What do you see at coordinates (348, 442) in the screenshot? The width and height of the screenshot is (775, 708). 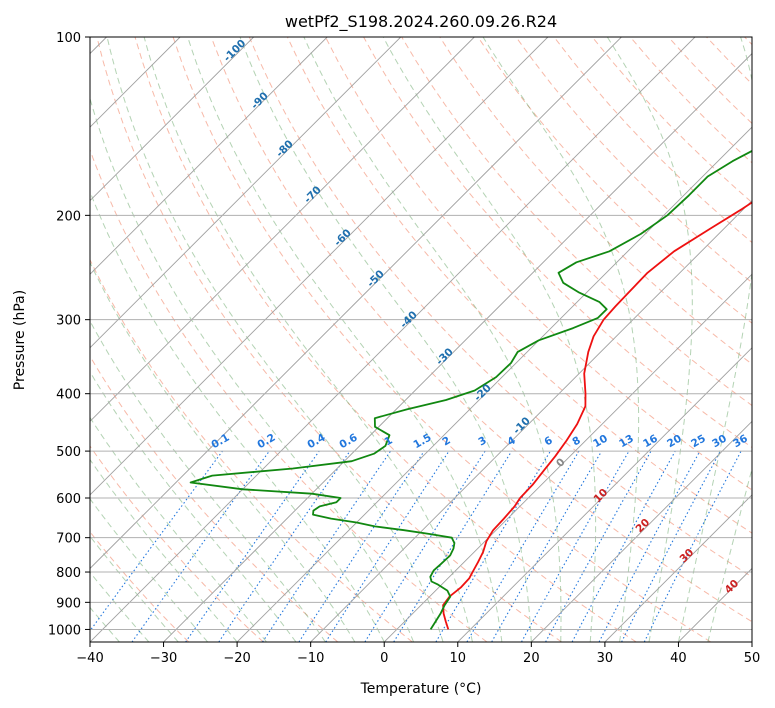 I see `mixing-ratio-label: 0.6` at bounding box center [348, 442].